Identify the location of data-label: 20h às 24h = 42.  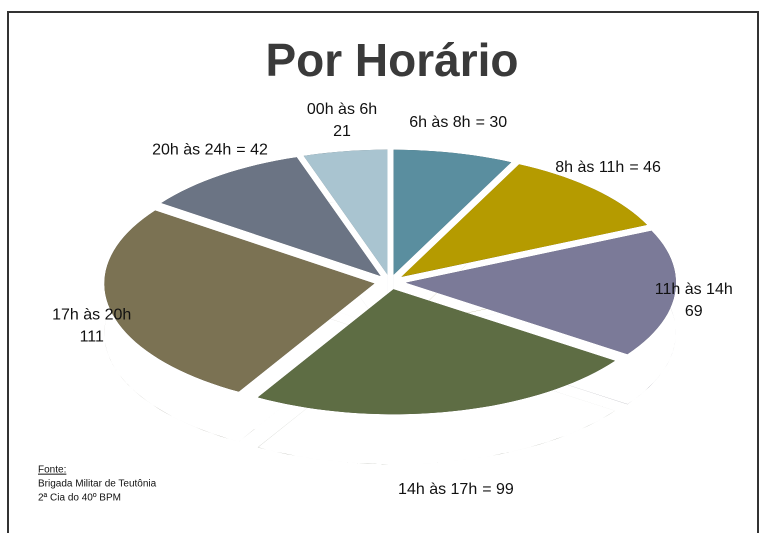
(210, 150).